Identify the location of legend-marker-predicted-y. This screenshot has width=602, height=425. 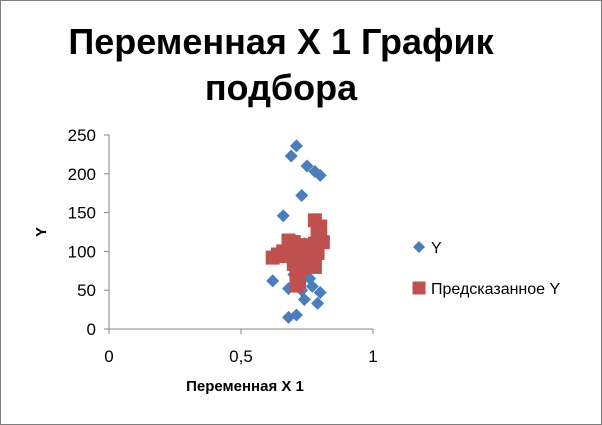
(419, 288).